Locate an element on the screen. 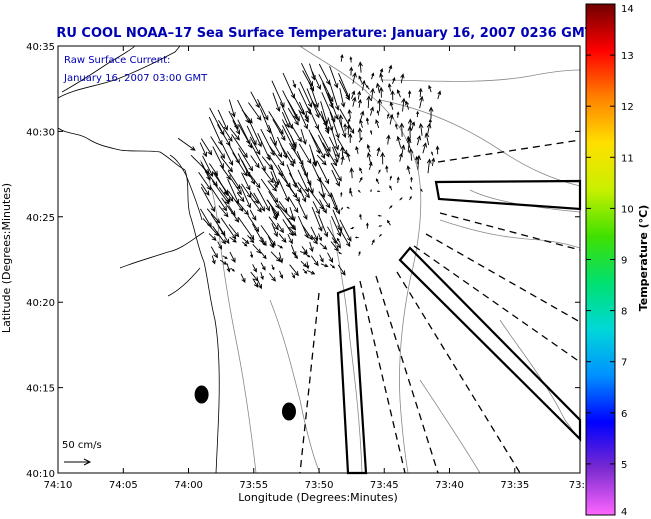  buoy-marker is located at coordinates (201, 394).